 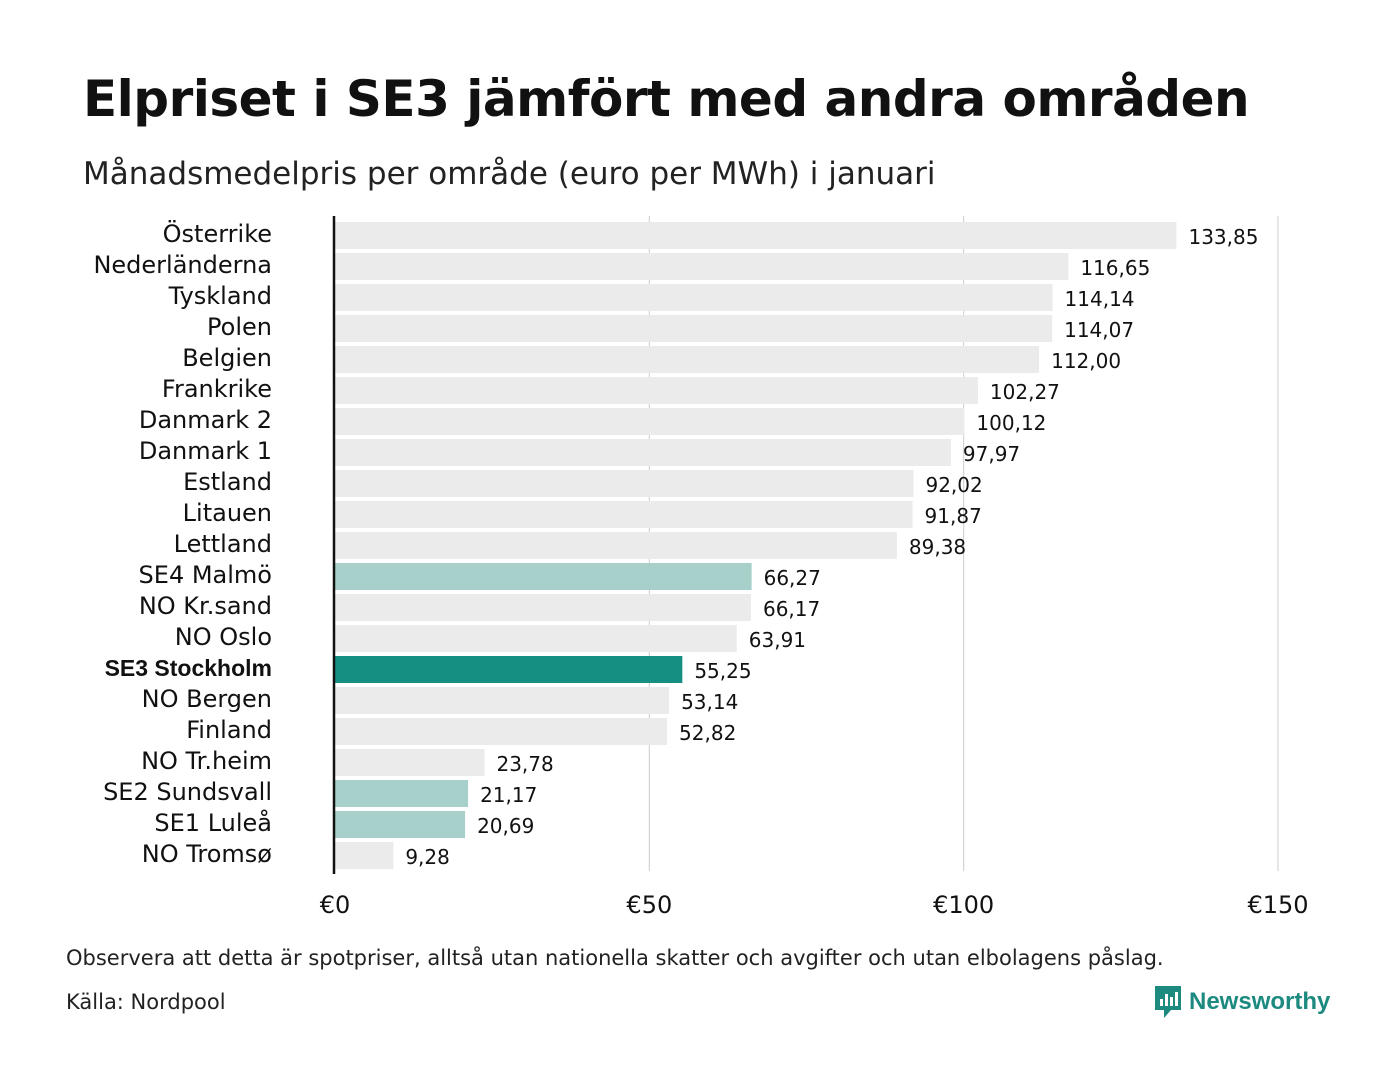 I want to click on value-label: 100,12, so click(x=1011, y=423).